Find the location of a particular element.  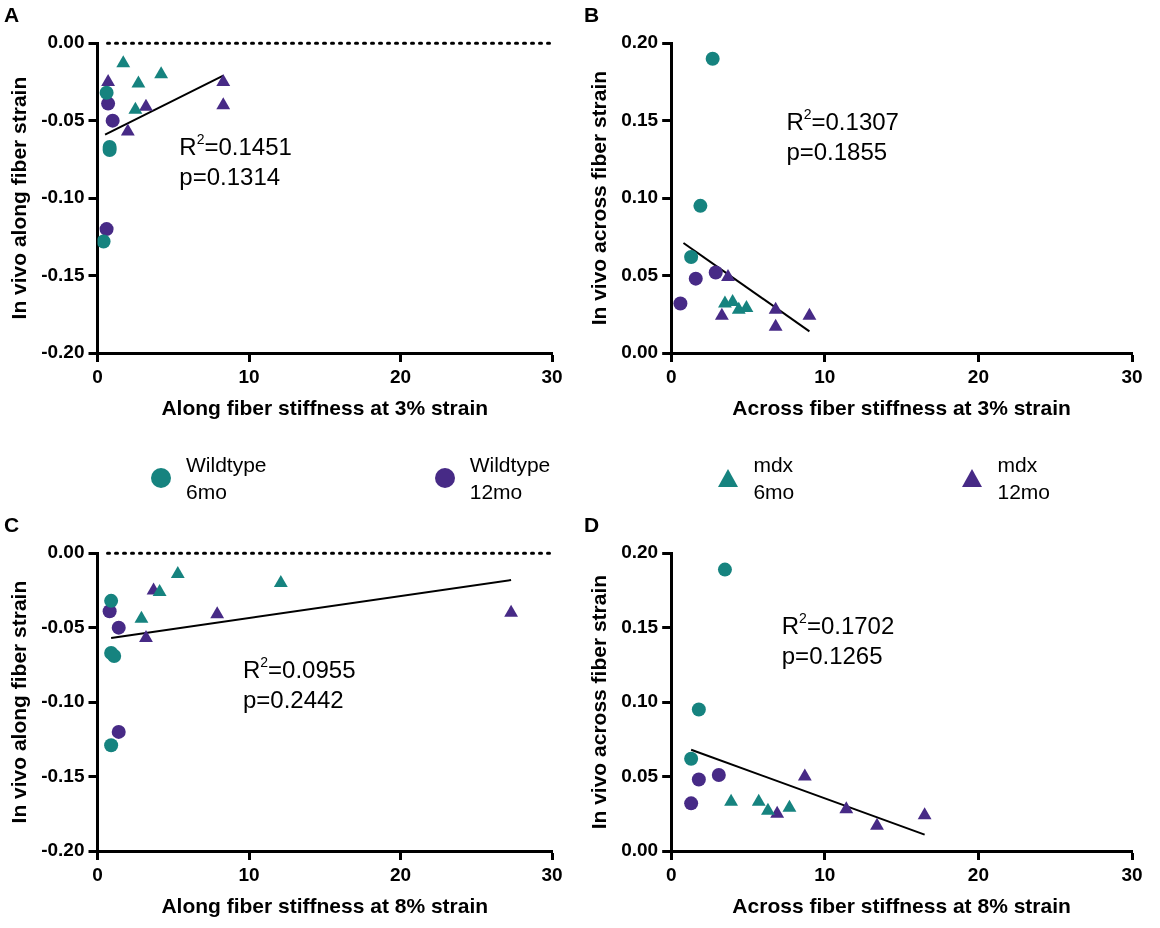

chart-title: B is located at coordinates (592, 15).